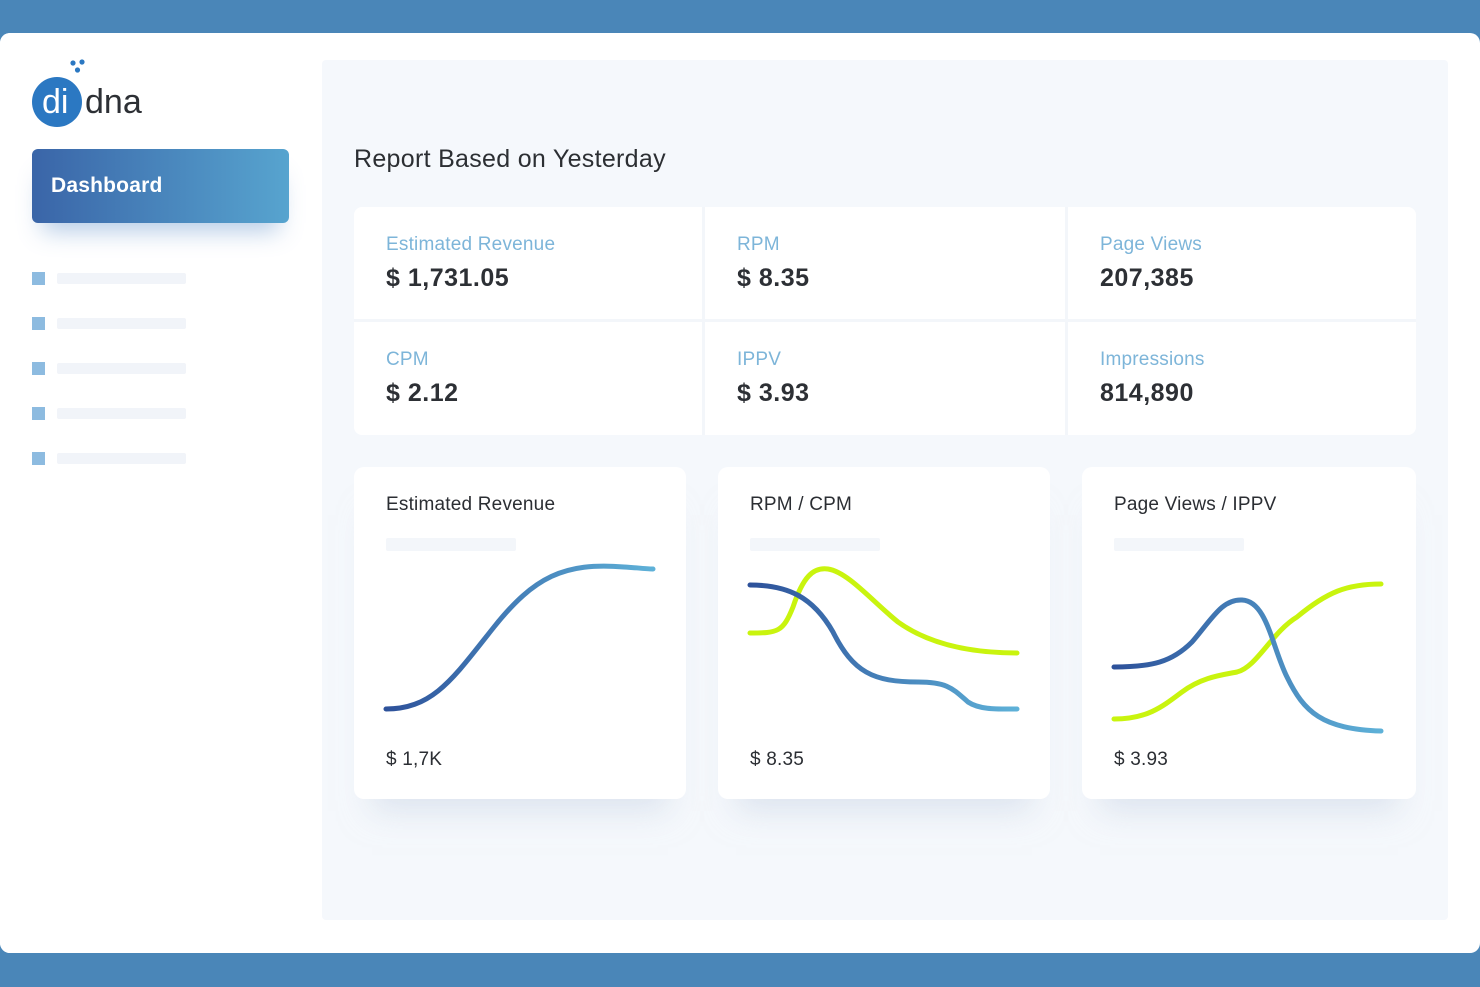  Describe the element at coordinates (510, 159) in the screenshot. I see `page-title: Report Based on Yesterday` at that location.